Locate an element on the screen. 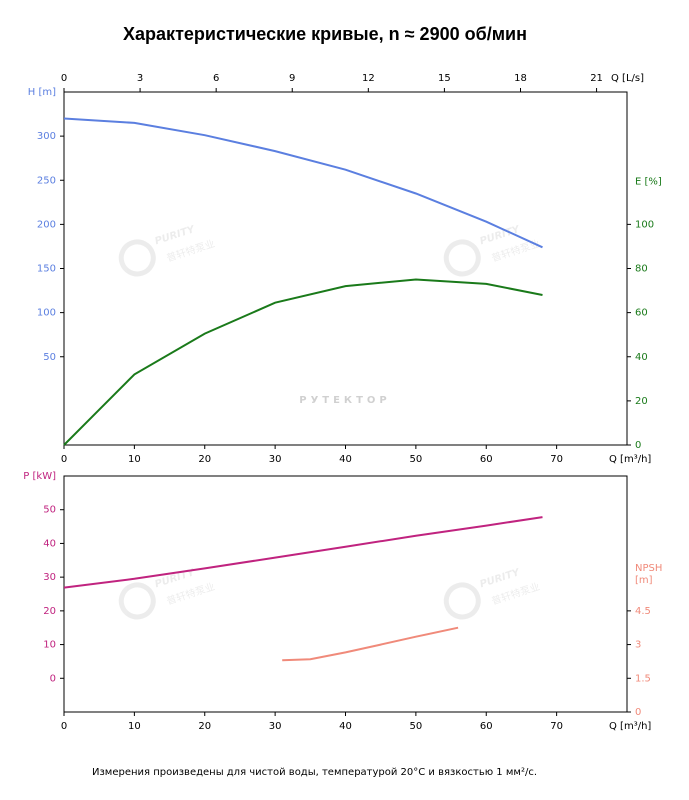 This screenshot has height=800, width=689. curve-h is located at coordinates (303, 183).